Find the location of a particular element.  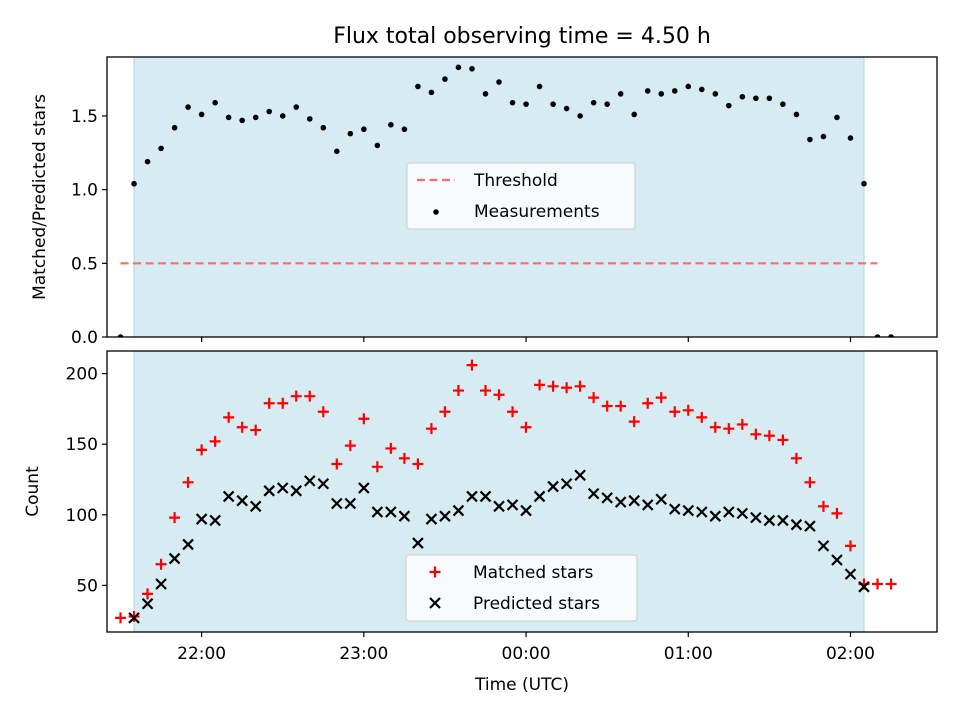

legend-predicted-handle is located at coordinates (435, 603).